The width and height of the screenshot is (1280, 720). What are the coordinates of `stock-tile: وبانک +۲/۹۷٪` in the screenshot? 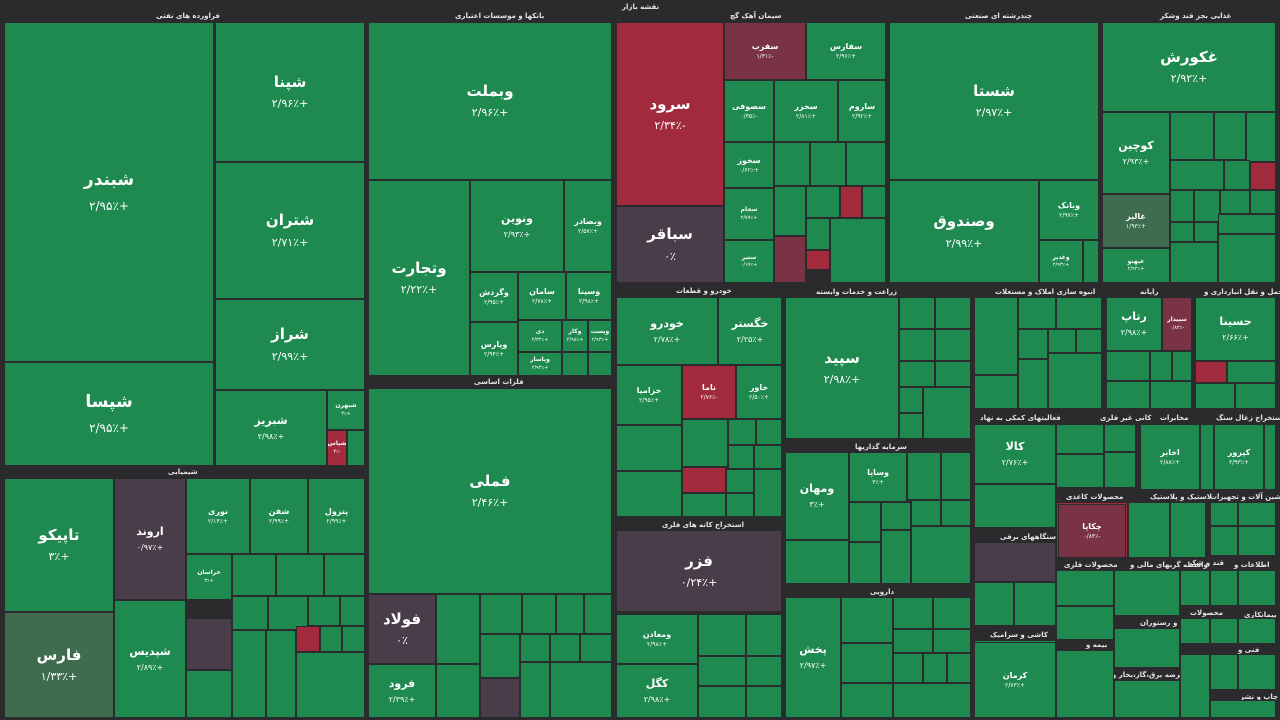 It's located at (1069, 210).